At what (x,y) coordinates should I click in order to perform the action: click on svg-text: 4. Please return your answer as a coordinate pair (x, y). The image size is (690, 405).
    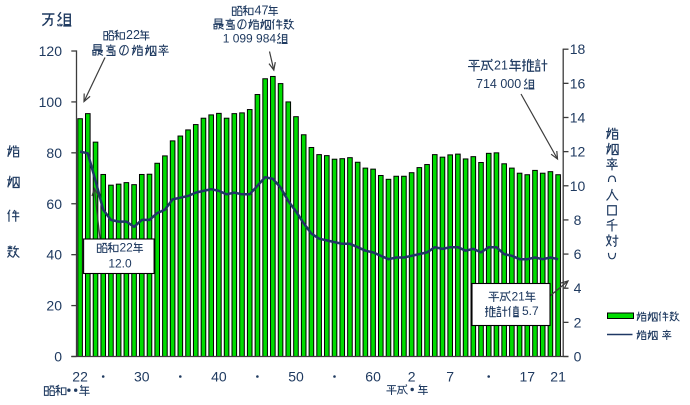
    Looking at the image, I should click on (578, 288).